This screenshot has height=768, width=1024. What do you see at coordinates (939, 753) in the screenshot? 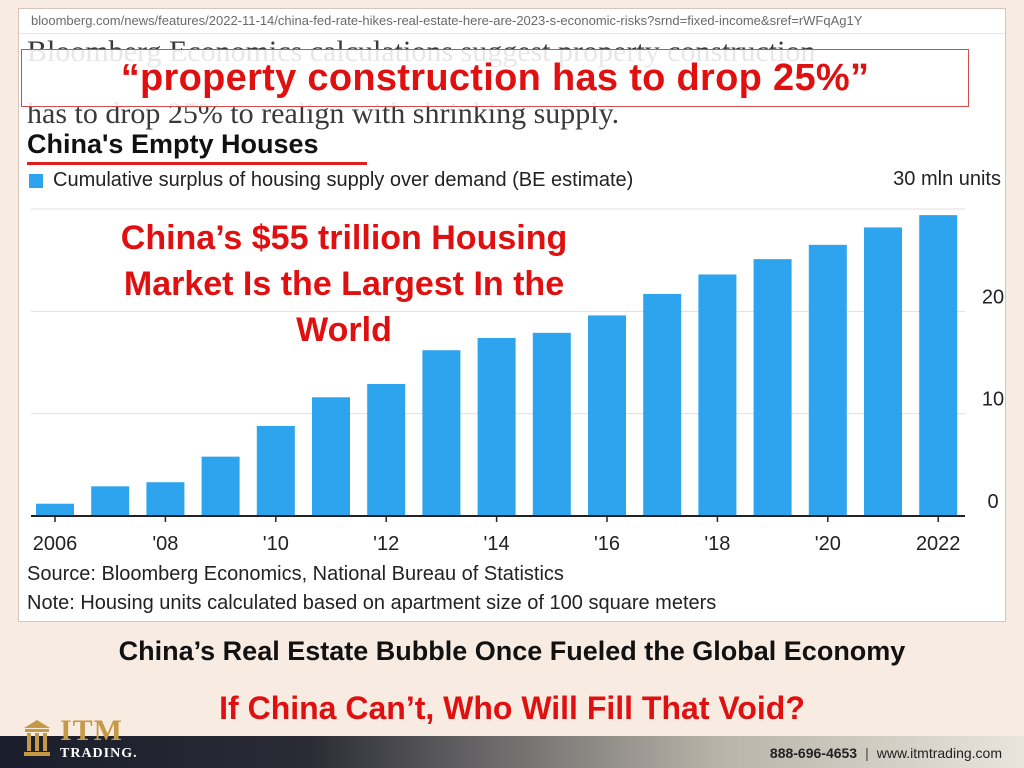
I see `website-link: www.itmtrading.com` at bounding box center [939, 753].